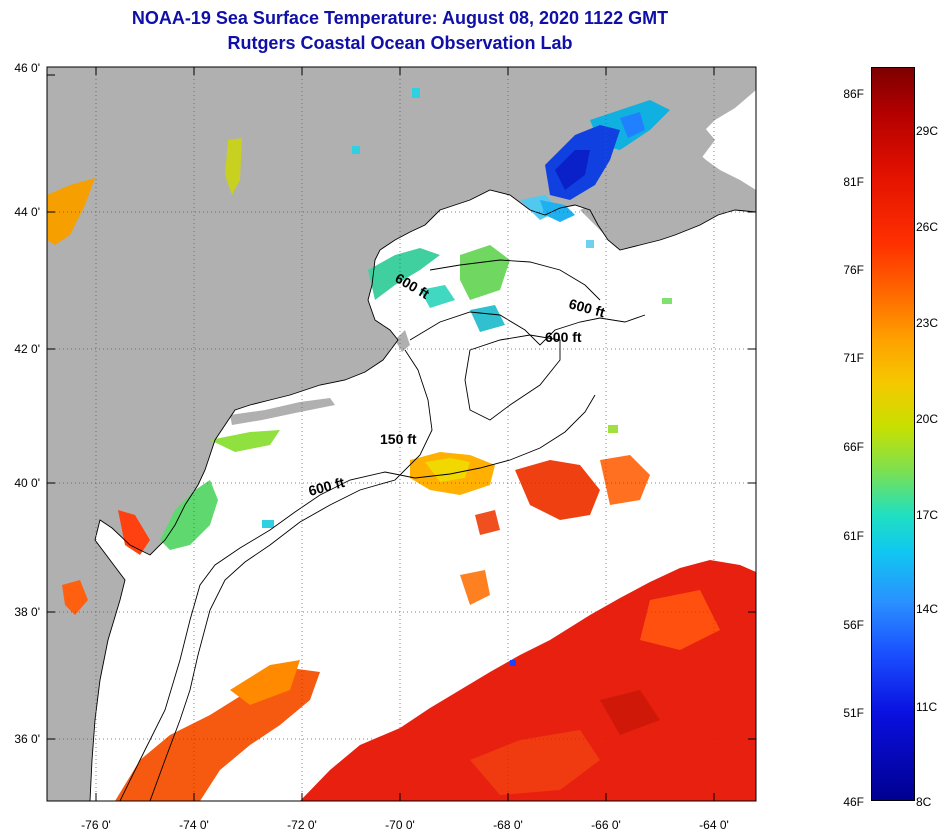  I want to click on lat-label: 36 0', so click(27, 739).